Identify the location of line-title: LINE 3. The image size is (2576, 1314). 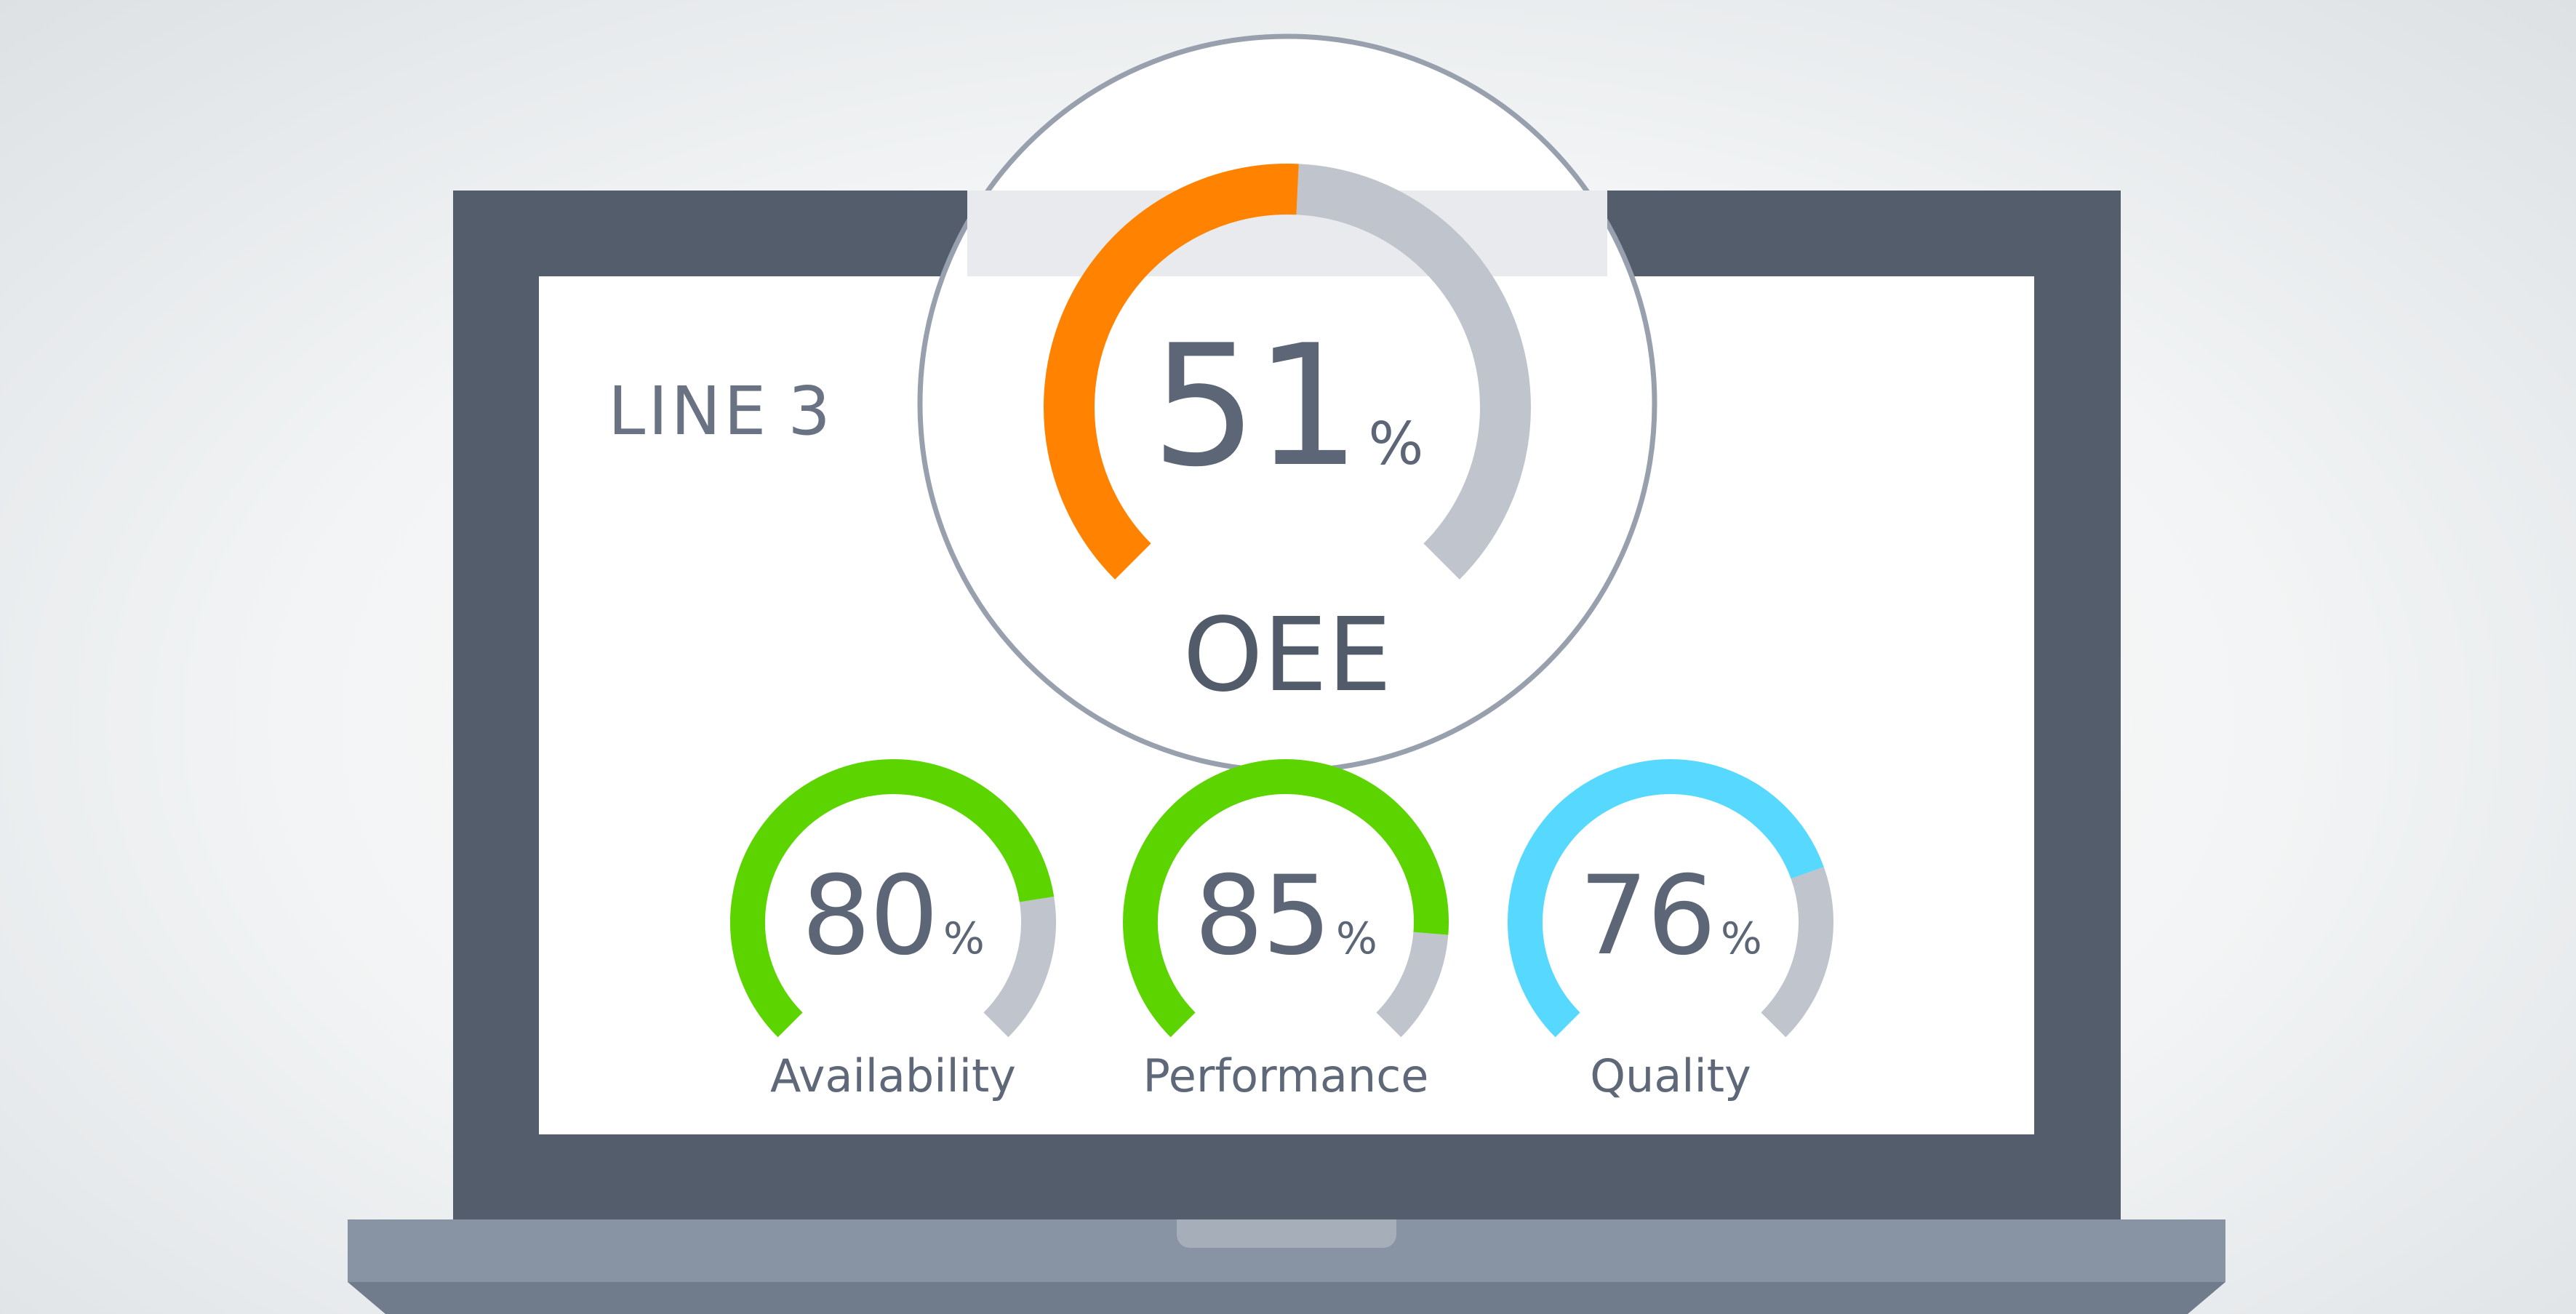
(720, 411).